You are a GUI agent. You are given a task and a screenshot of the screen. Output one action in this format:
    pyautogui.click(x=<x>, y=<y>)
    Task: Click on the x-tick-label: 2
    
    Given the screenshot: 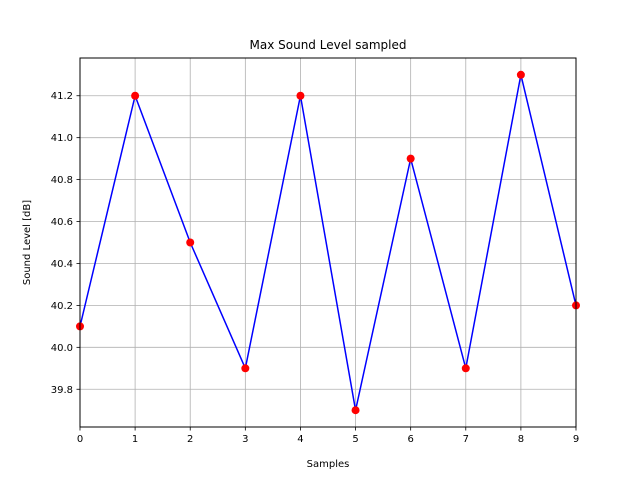 What is the action you would take?
    pyautogui.click(x=190, y=439)
    